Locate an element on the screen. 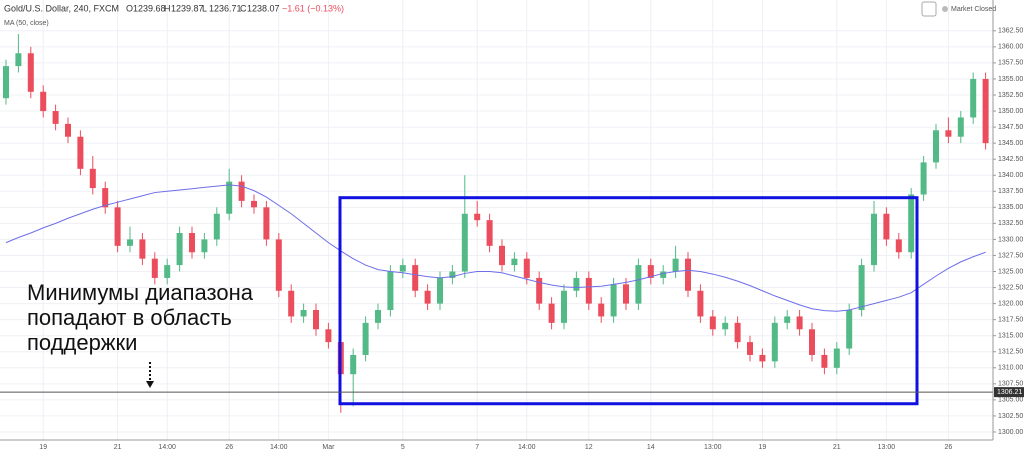 The image size is (1024, 452). ohlc-value: 1236.71 is located at coordinates (225, 8).